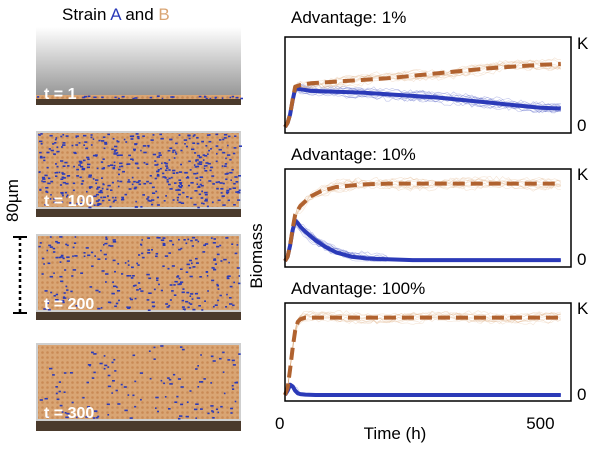 The height and width of the screenshot is (454, 600). I want to click on heading-prefix: Strain, so click(86, 14).